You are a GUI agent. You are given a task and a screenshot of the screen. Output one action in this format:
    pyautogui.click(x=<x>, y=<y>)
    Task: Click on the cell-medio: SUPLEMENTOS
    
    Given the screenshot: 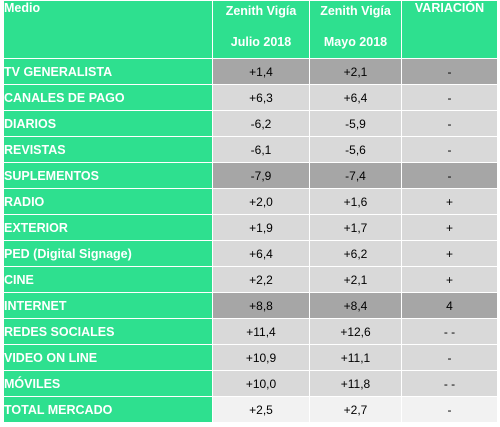 What is the action you would take?
    pyautogui.click(x=108, y=175)
    